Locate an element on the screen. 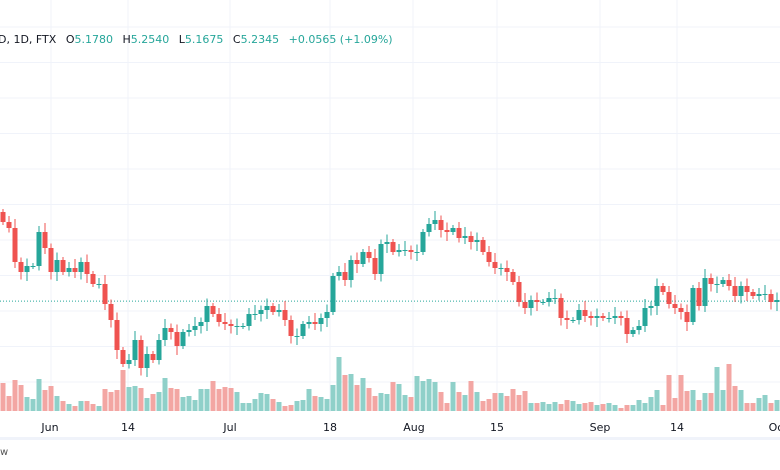  open-value: 5.1780 is located at coordinates (94, 39).